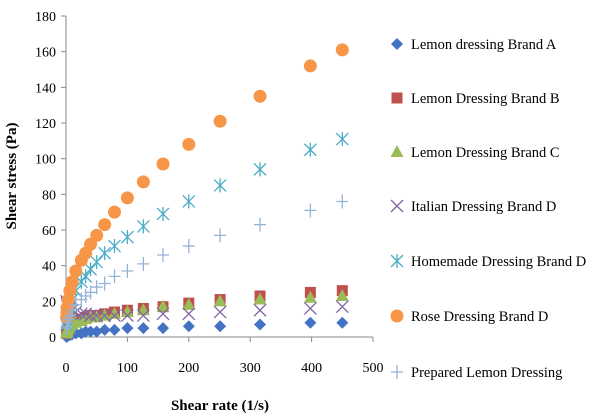 This screenshot has height=418, width=606. I want to click on x-tick-label: 300, so click(250, 368).